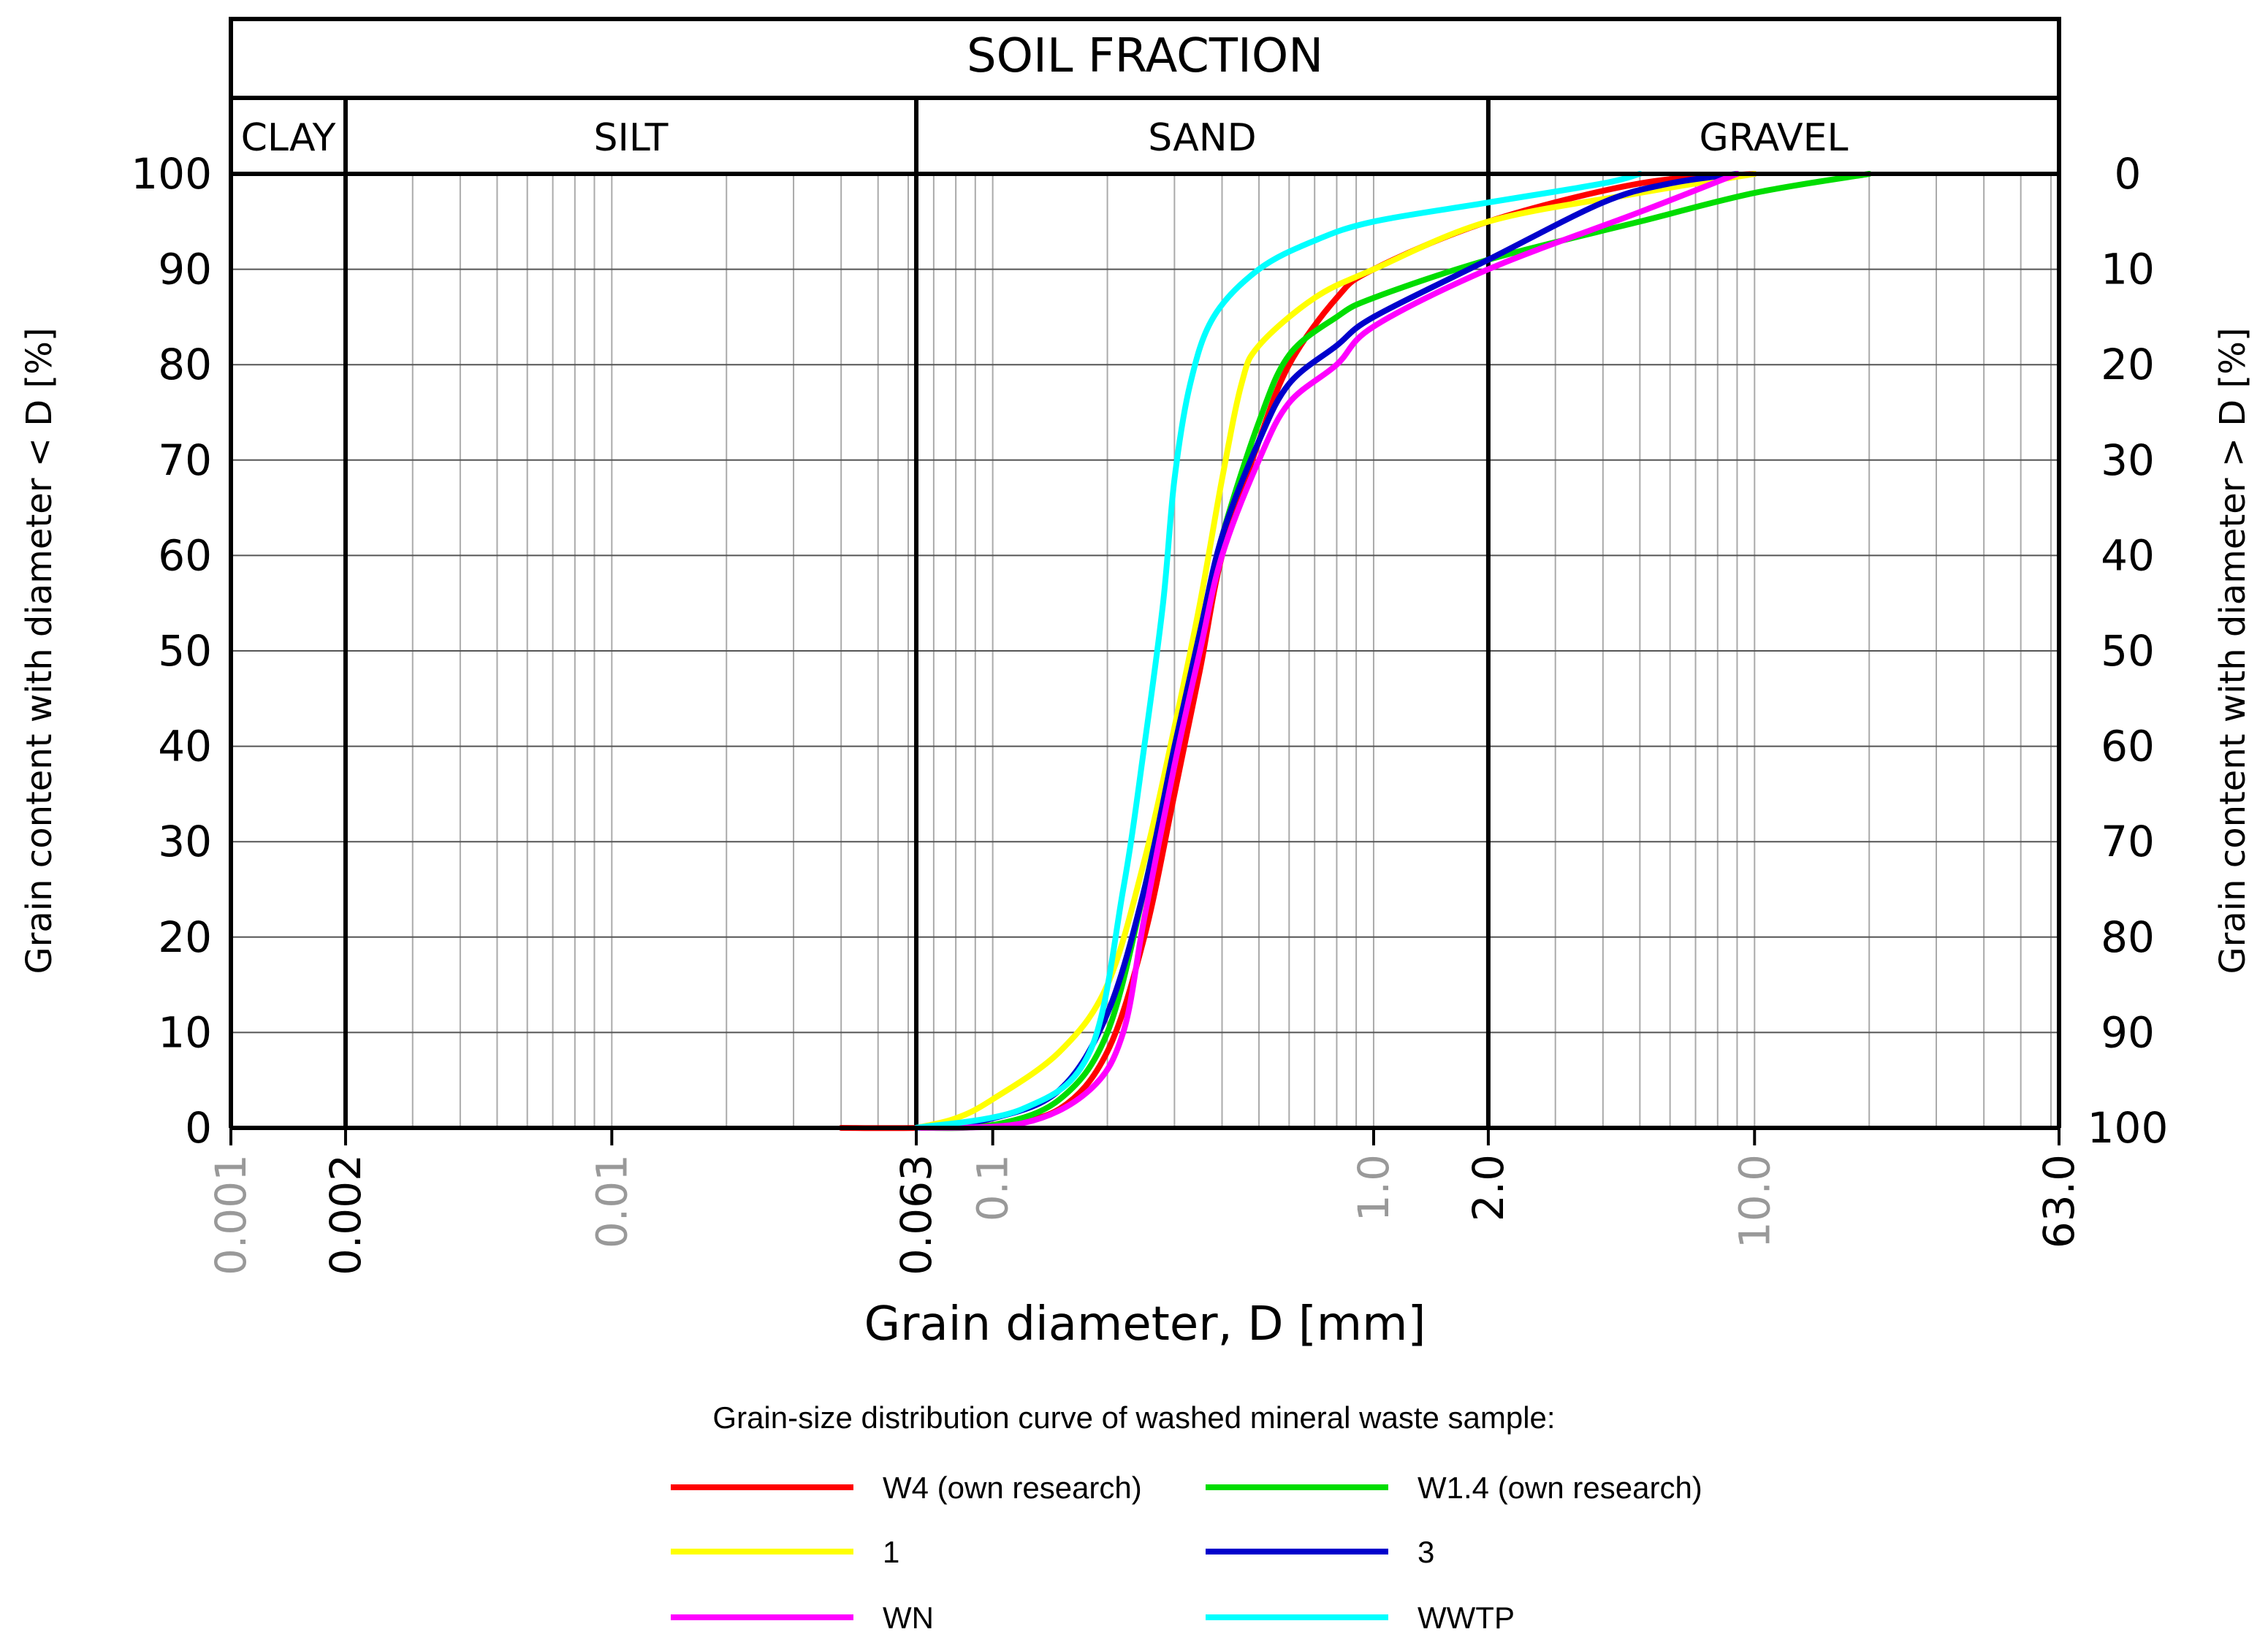  Describe the element at coordinates (631, 138) in the screenshot. I see `fraction-label-silt: SILT` at that location.